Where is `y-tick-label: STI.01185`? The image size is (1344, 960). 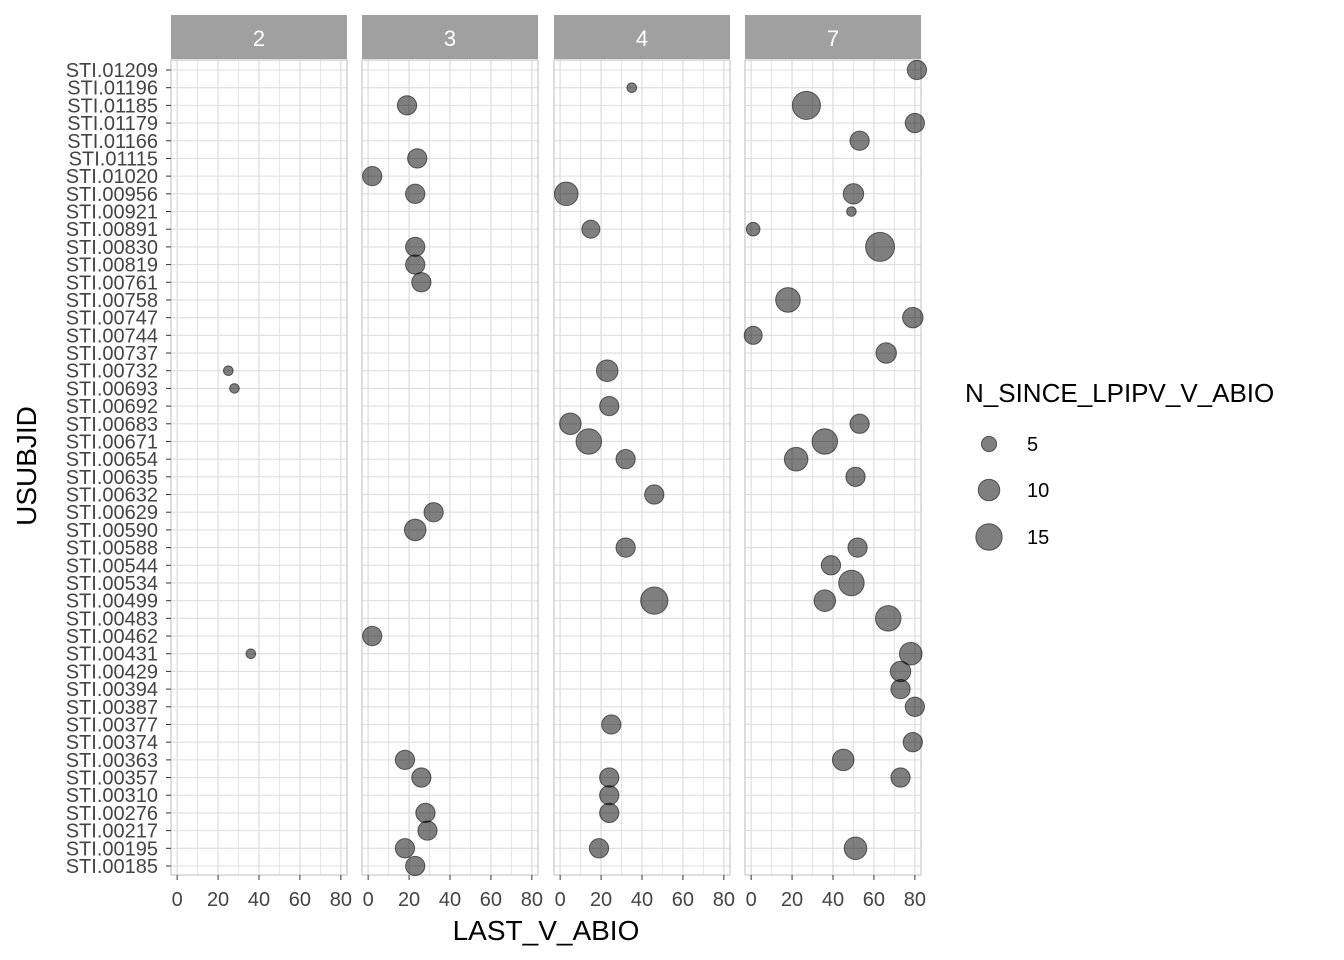 y-tick-label: STI.01185 is located at coordinates (112, 106).